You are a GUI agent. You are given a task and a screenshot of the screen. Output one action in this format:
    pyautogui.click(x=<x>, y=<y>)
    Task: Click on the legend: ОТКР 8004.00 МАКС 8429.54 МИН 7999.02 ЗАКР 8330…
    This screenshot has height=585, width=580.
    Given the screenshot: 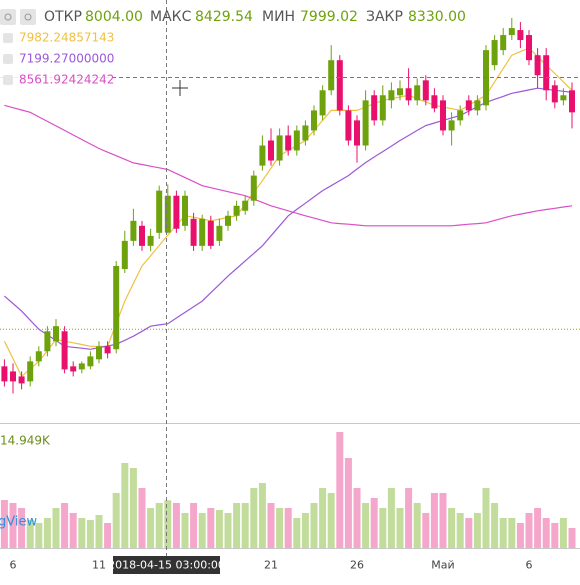 What is the action you would take?
    pyautogui.click(x=233, y=49)
    